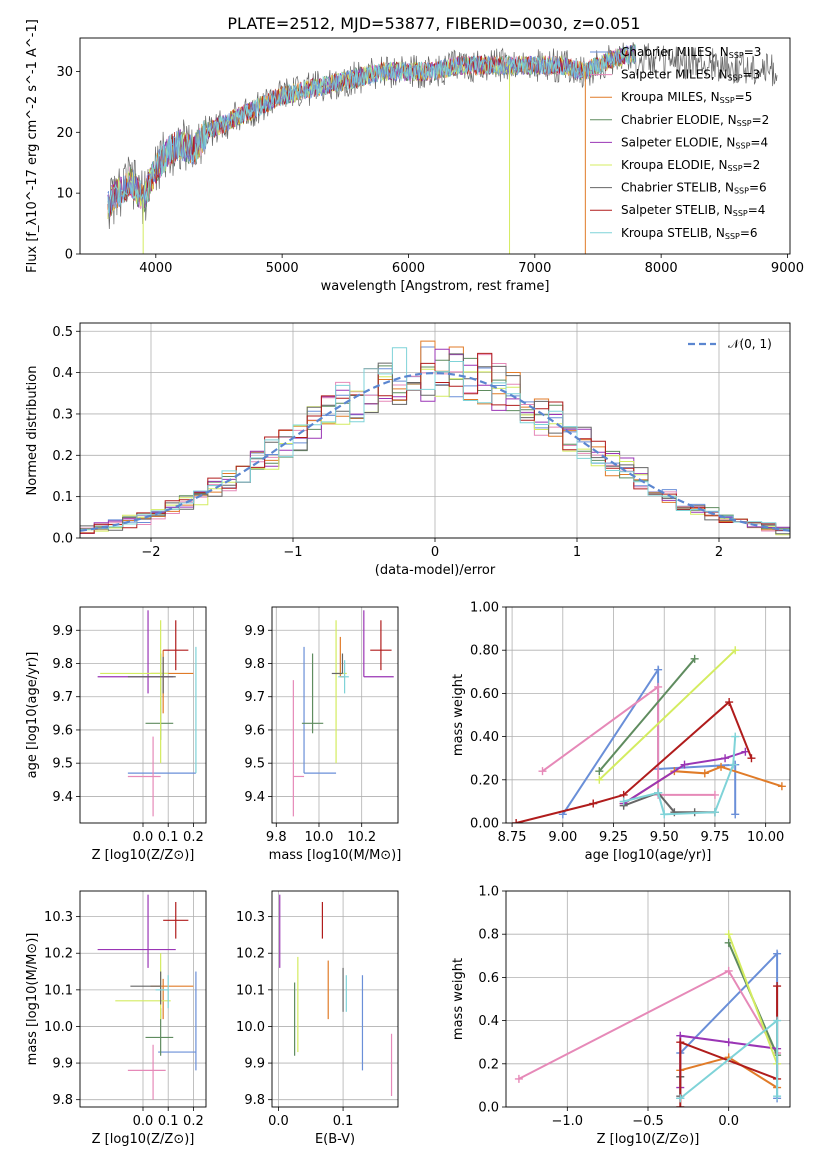 The height and width of the screenshot is (1170, 819). Describe the element at coordinates (408, 268) in the screenshot. I see `x-tick-label: 6000` at that location.